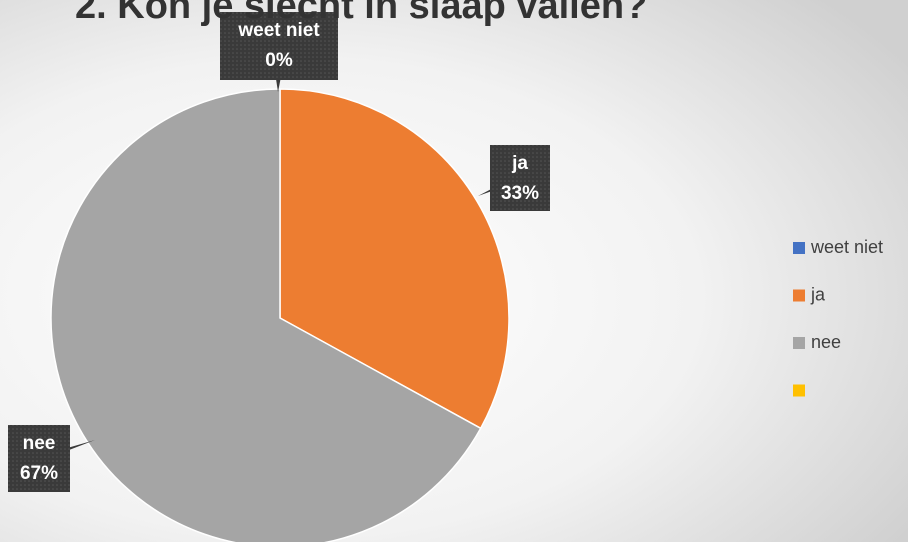  Describe the element at coordinates (39, 443) in the screenshot. I see `label-category: nee` at that location.